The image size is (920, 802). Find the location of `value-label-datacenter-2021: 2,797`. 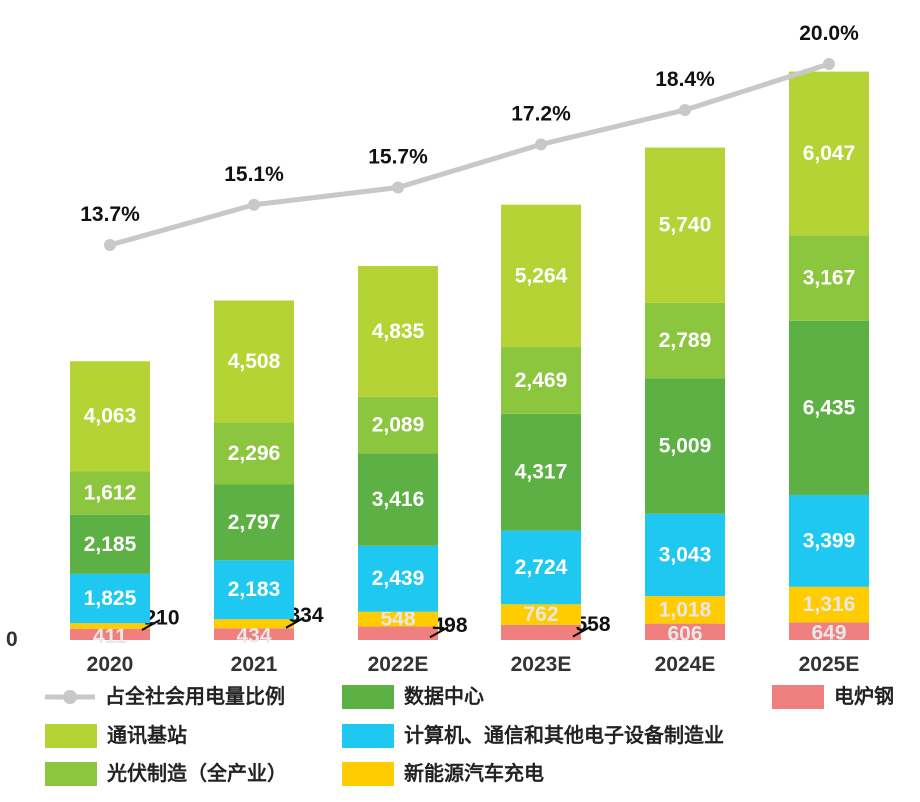

value-label-datacenter-2021: 2,797 is located at coordinates (254, 522).